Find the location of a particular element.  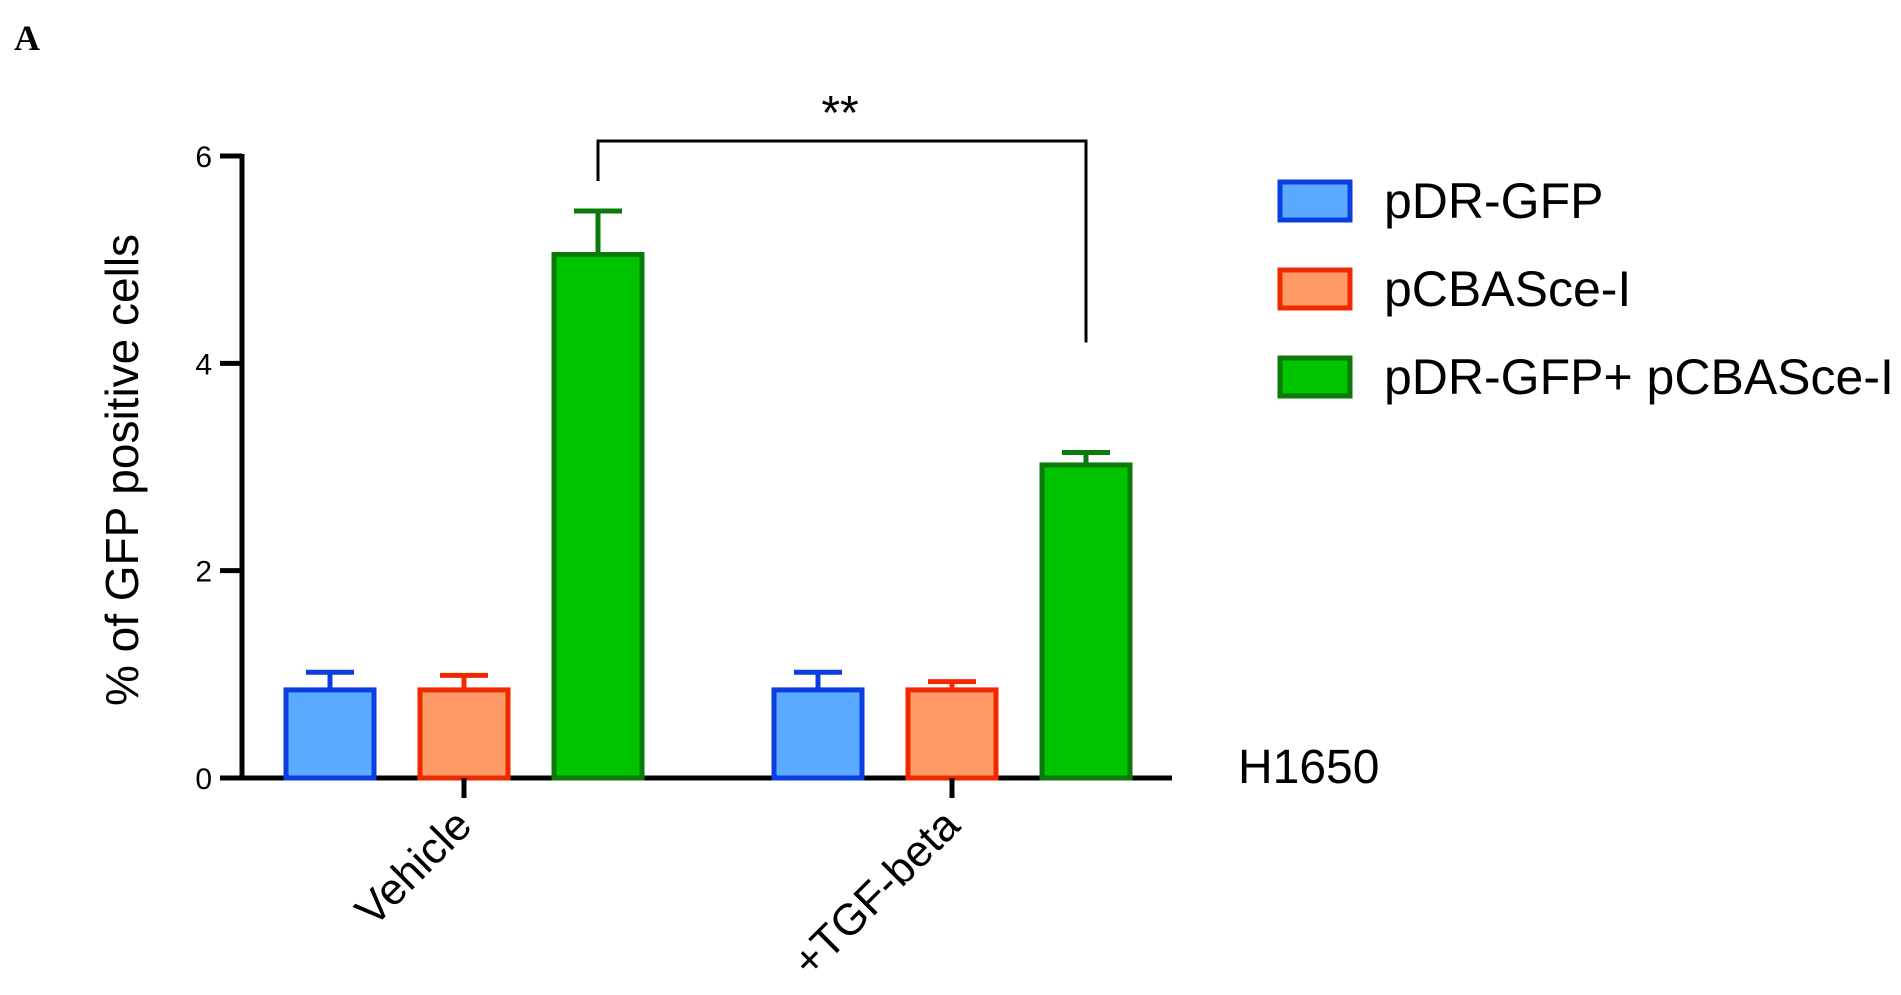

y-axis-title: % of GFP positive cells is located at coordinates (122, 470).